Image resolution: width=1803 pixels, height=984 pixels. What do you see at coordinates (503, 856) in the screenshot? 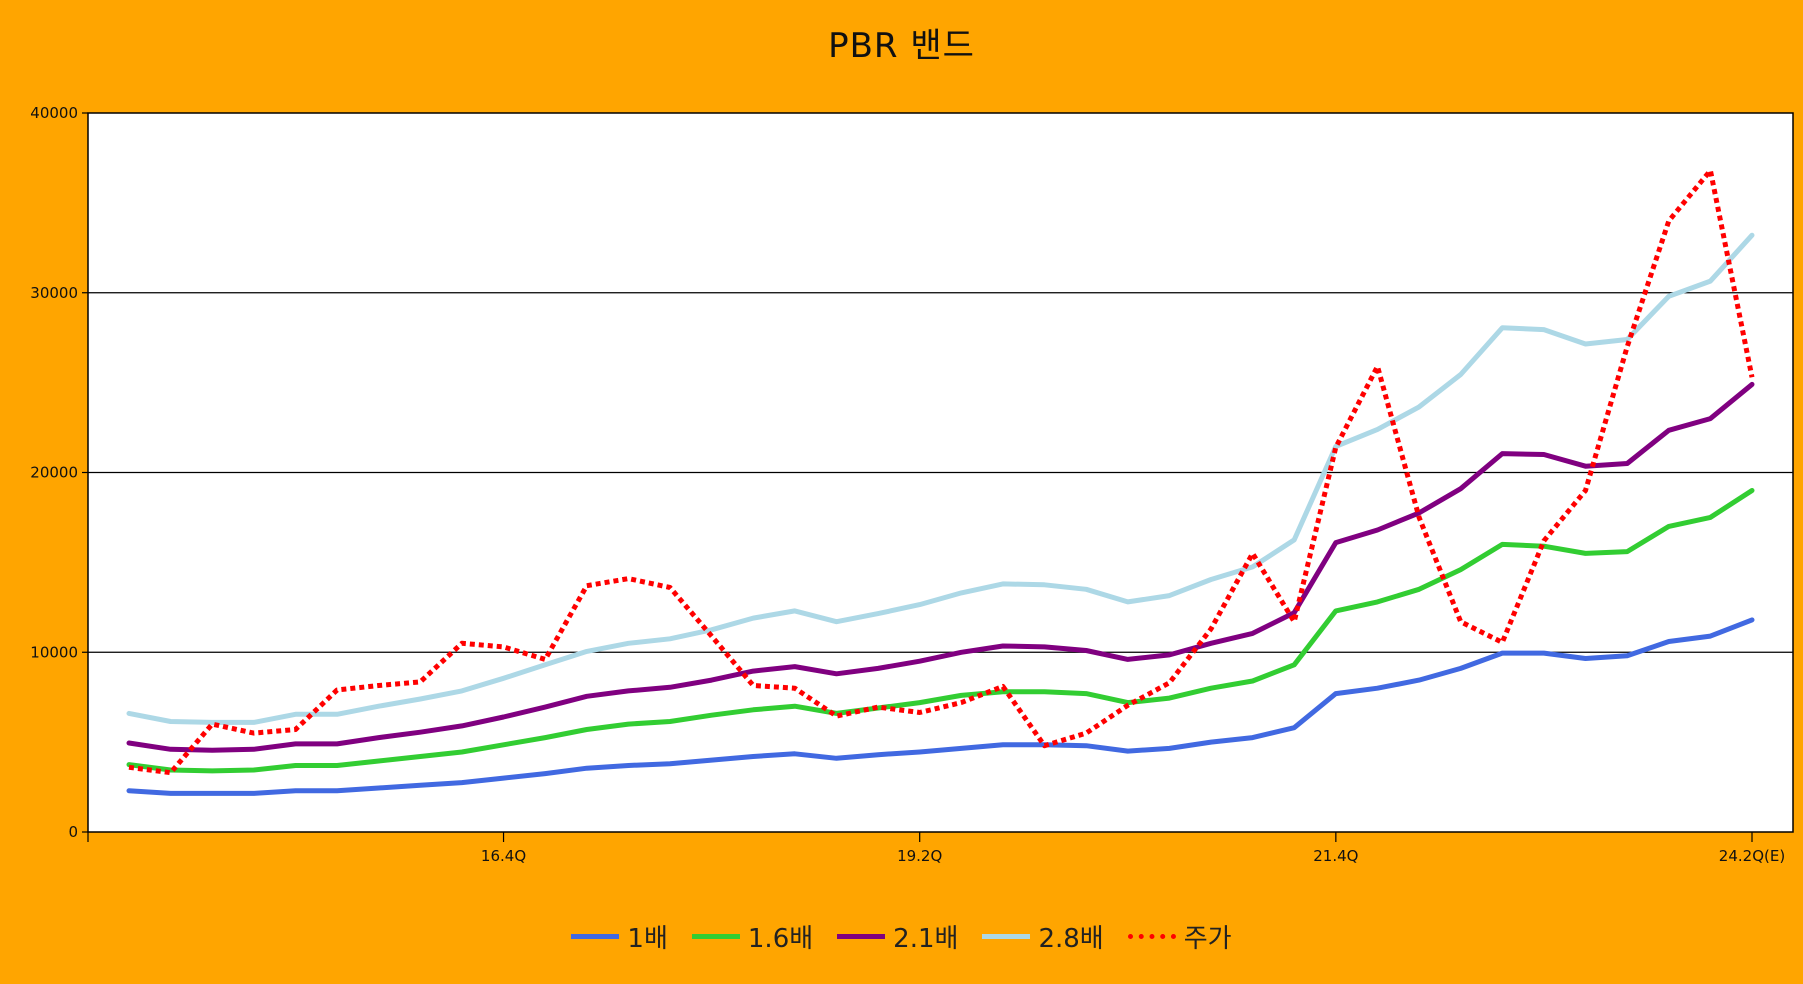
I see `x-tick-label: 16.4Q` at bounding box center [503, 856].